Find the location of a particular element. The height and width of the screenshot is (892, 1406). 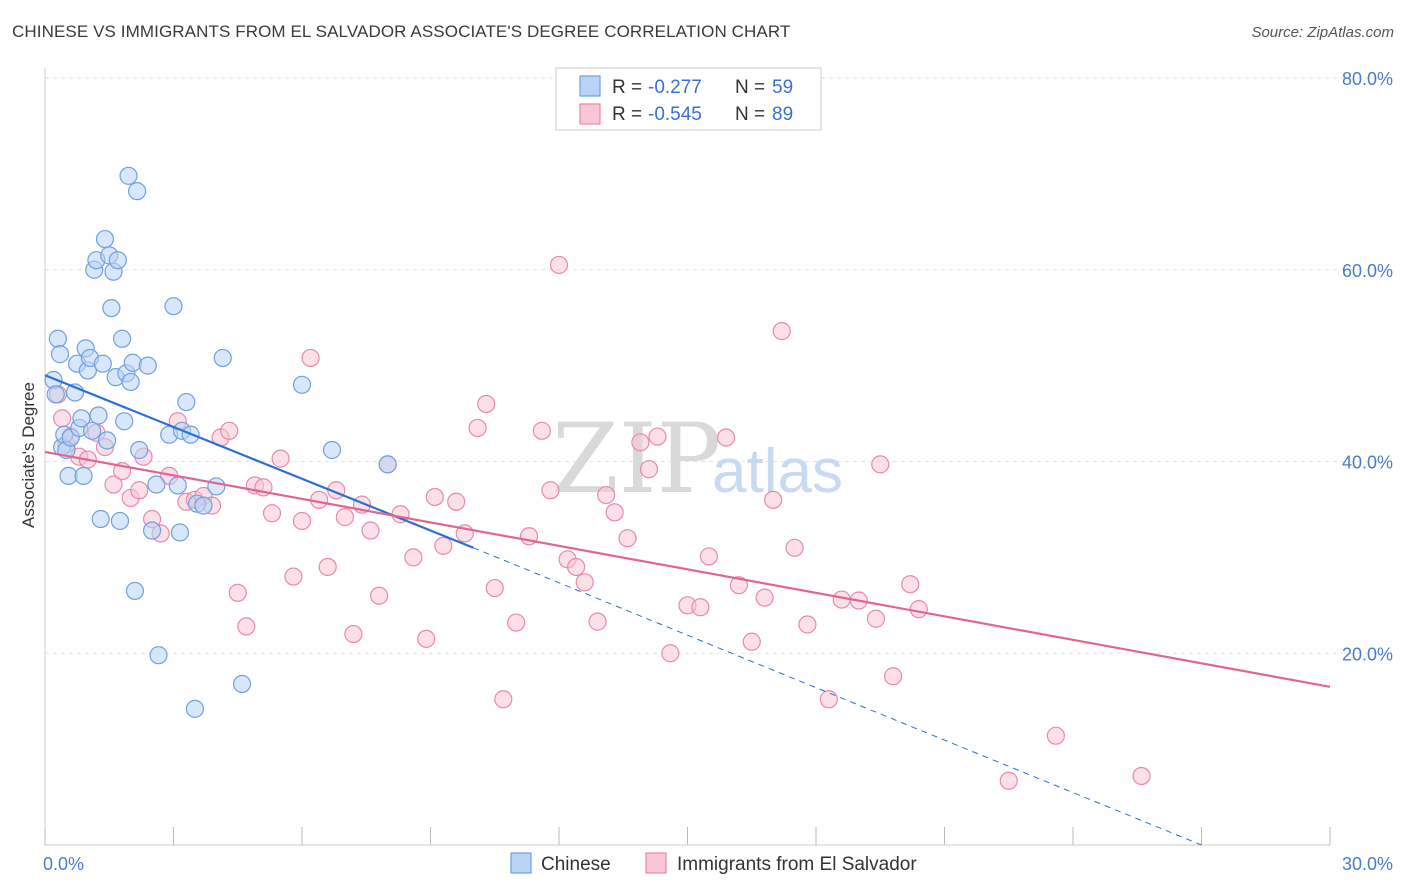

legend-r-value-1: -0.277 is located at coordinates (675, 87).